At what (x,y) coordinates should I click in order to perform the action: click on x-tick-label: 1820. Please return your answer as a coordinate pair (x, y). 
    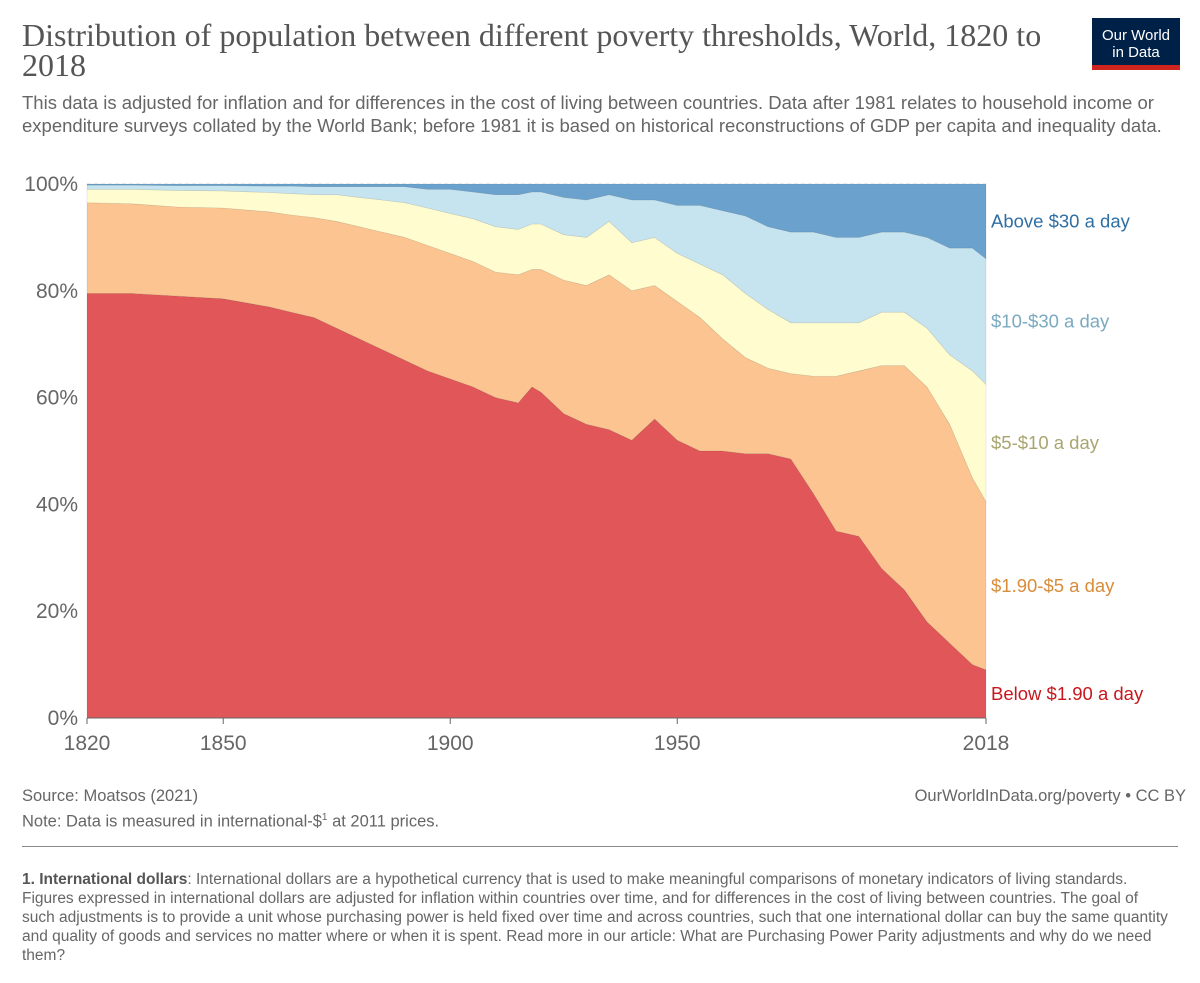
    Looking at the image, I should click on (87, 743).